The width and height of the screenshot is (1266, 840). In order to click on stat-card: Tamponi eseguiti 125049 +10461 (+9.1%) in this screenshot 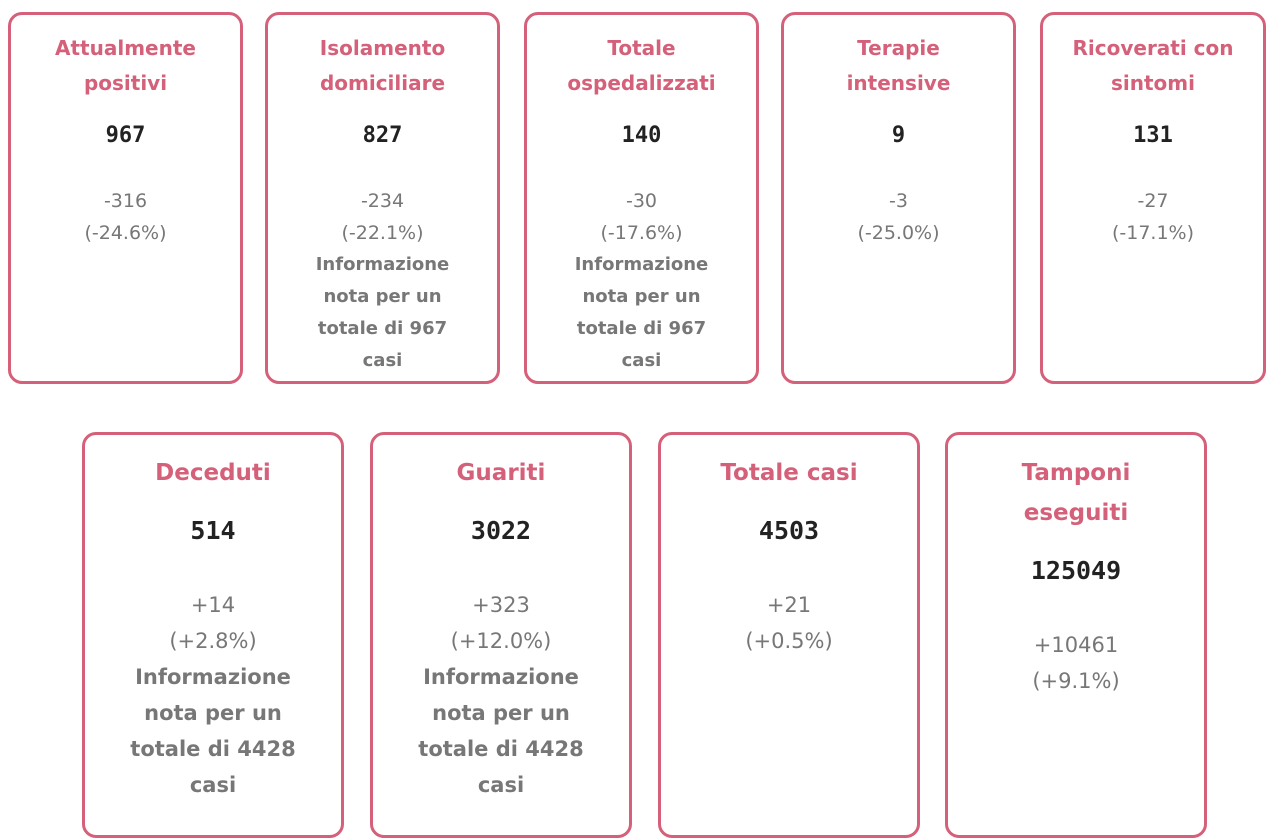, I will do `click(1076, 635)`.